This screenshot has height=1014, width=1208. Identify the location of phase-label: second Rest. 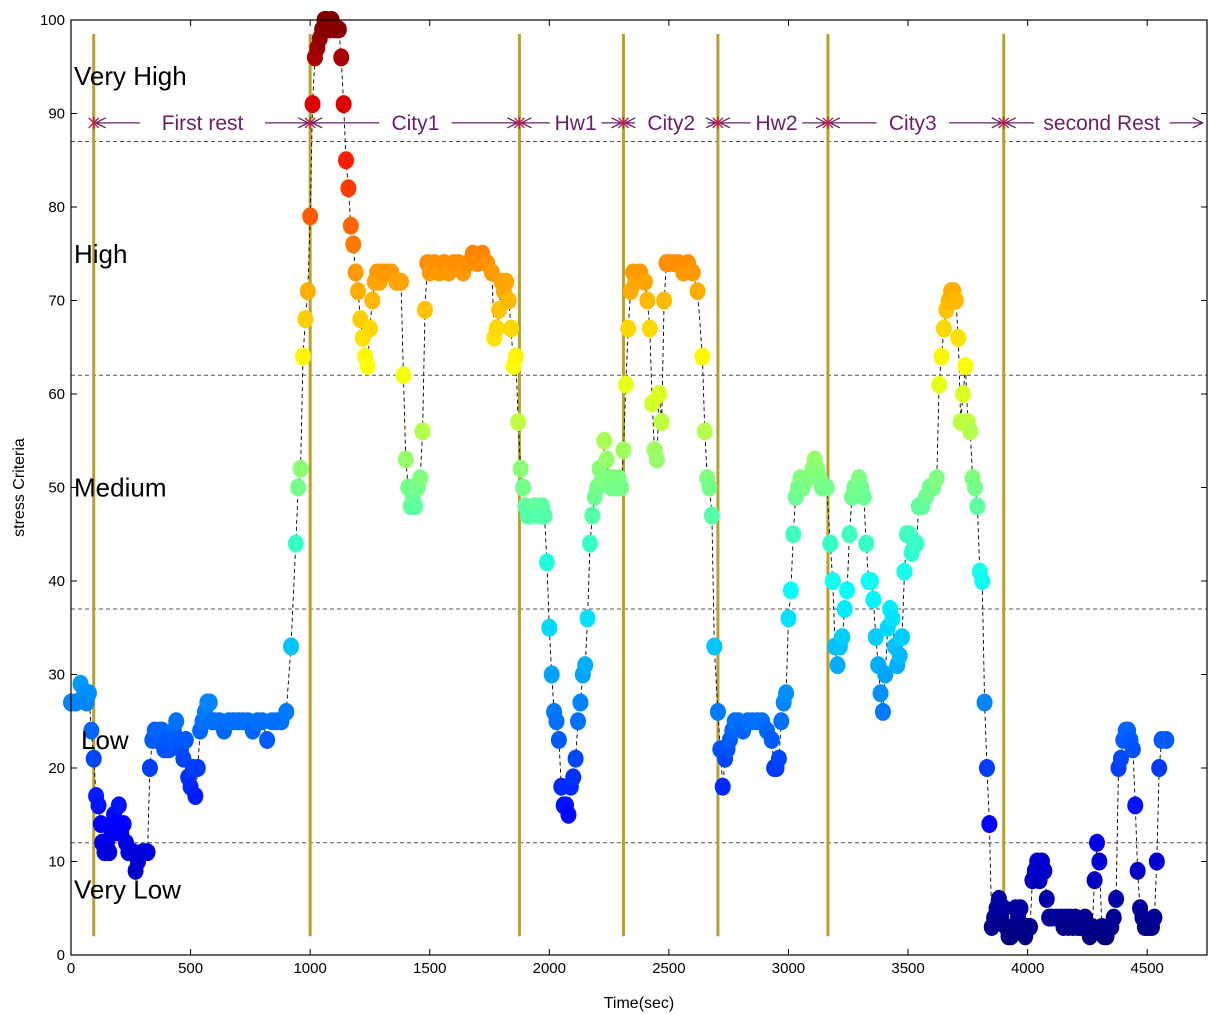
(1101, 123).